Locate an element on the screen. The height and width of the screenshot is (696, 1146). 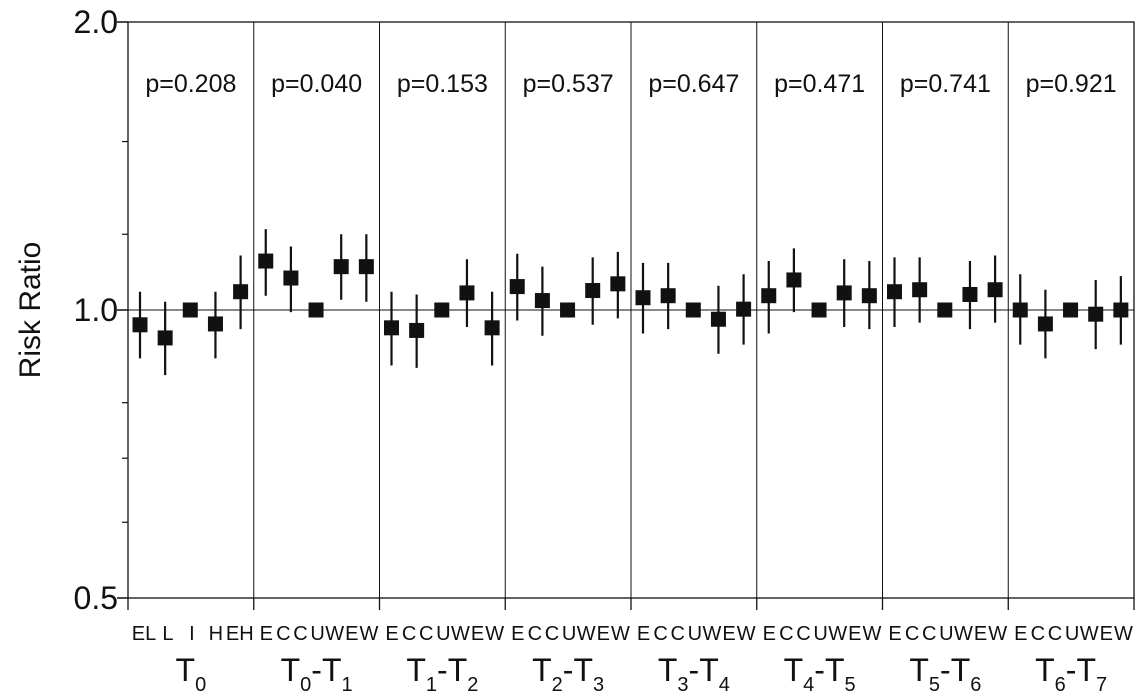
panel-label: T0 is located at coordinates (191, 674).